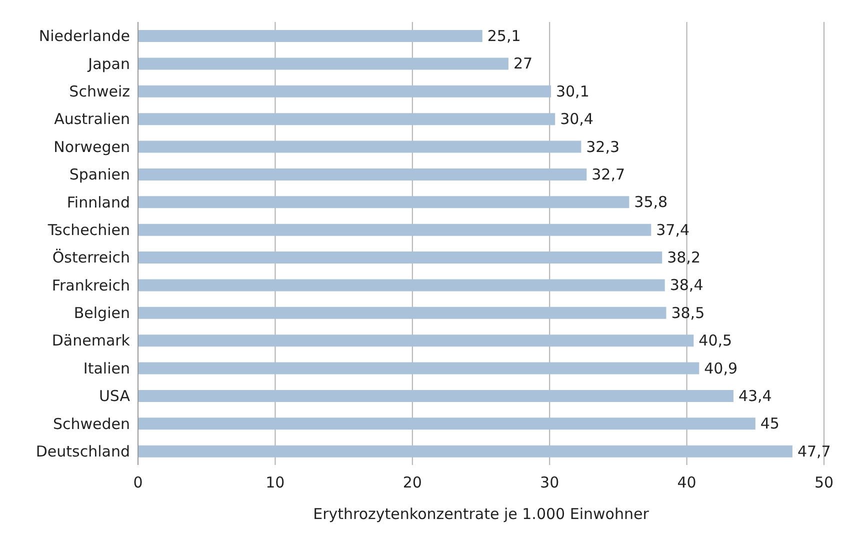 The image size is (852, 533). What do you see at coordinates (114, 396) in the screenshot?
I see `y-tick-label: USA` at bounding box center [114, 396].